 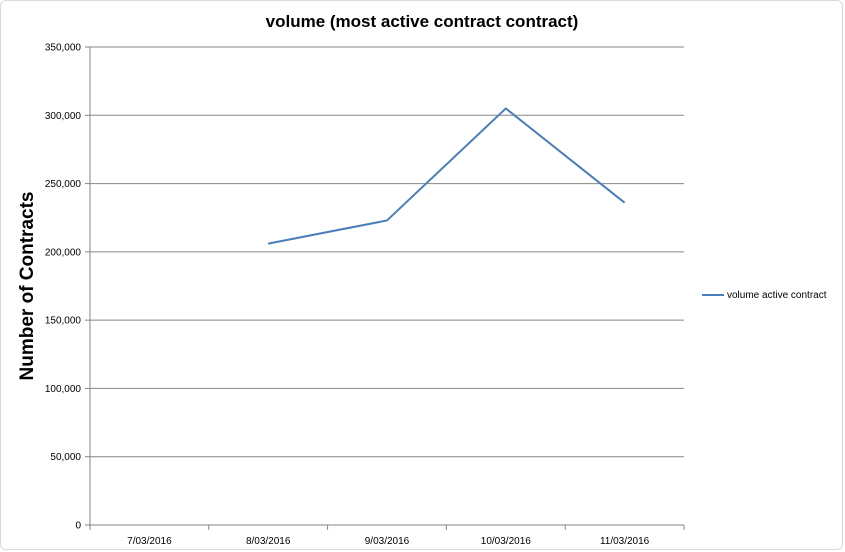 I want to click on series-line, so click(x=447, y=176).